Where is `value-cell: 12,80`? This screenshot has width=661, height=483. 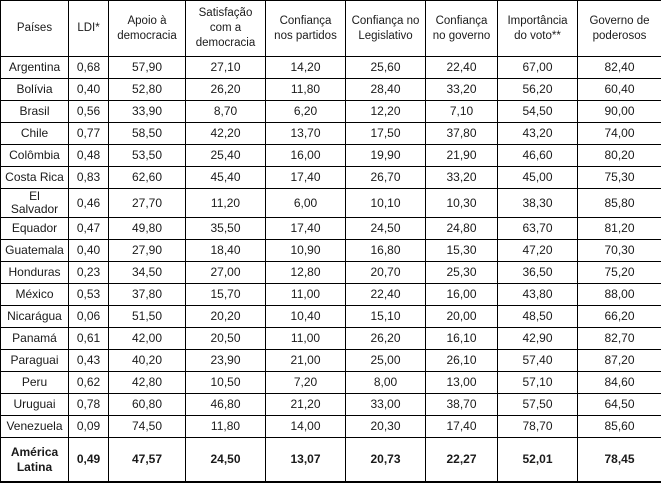 value-cell: 12,80 is located at coordinates (306, 273).